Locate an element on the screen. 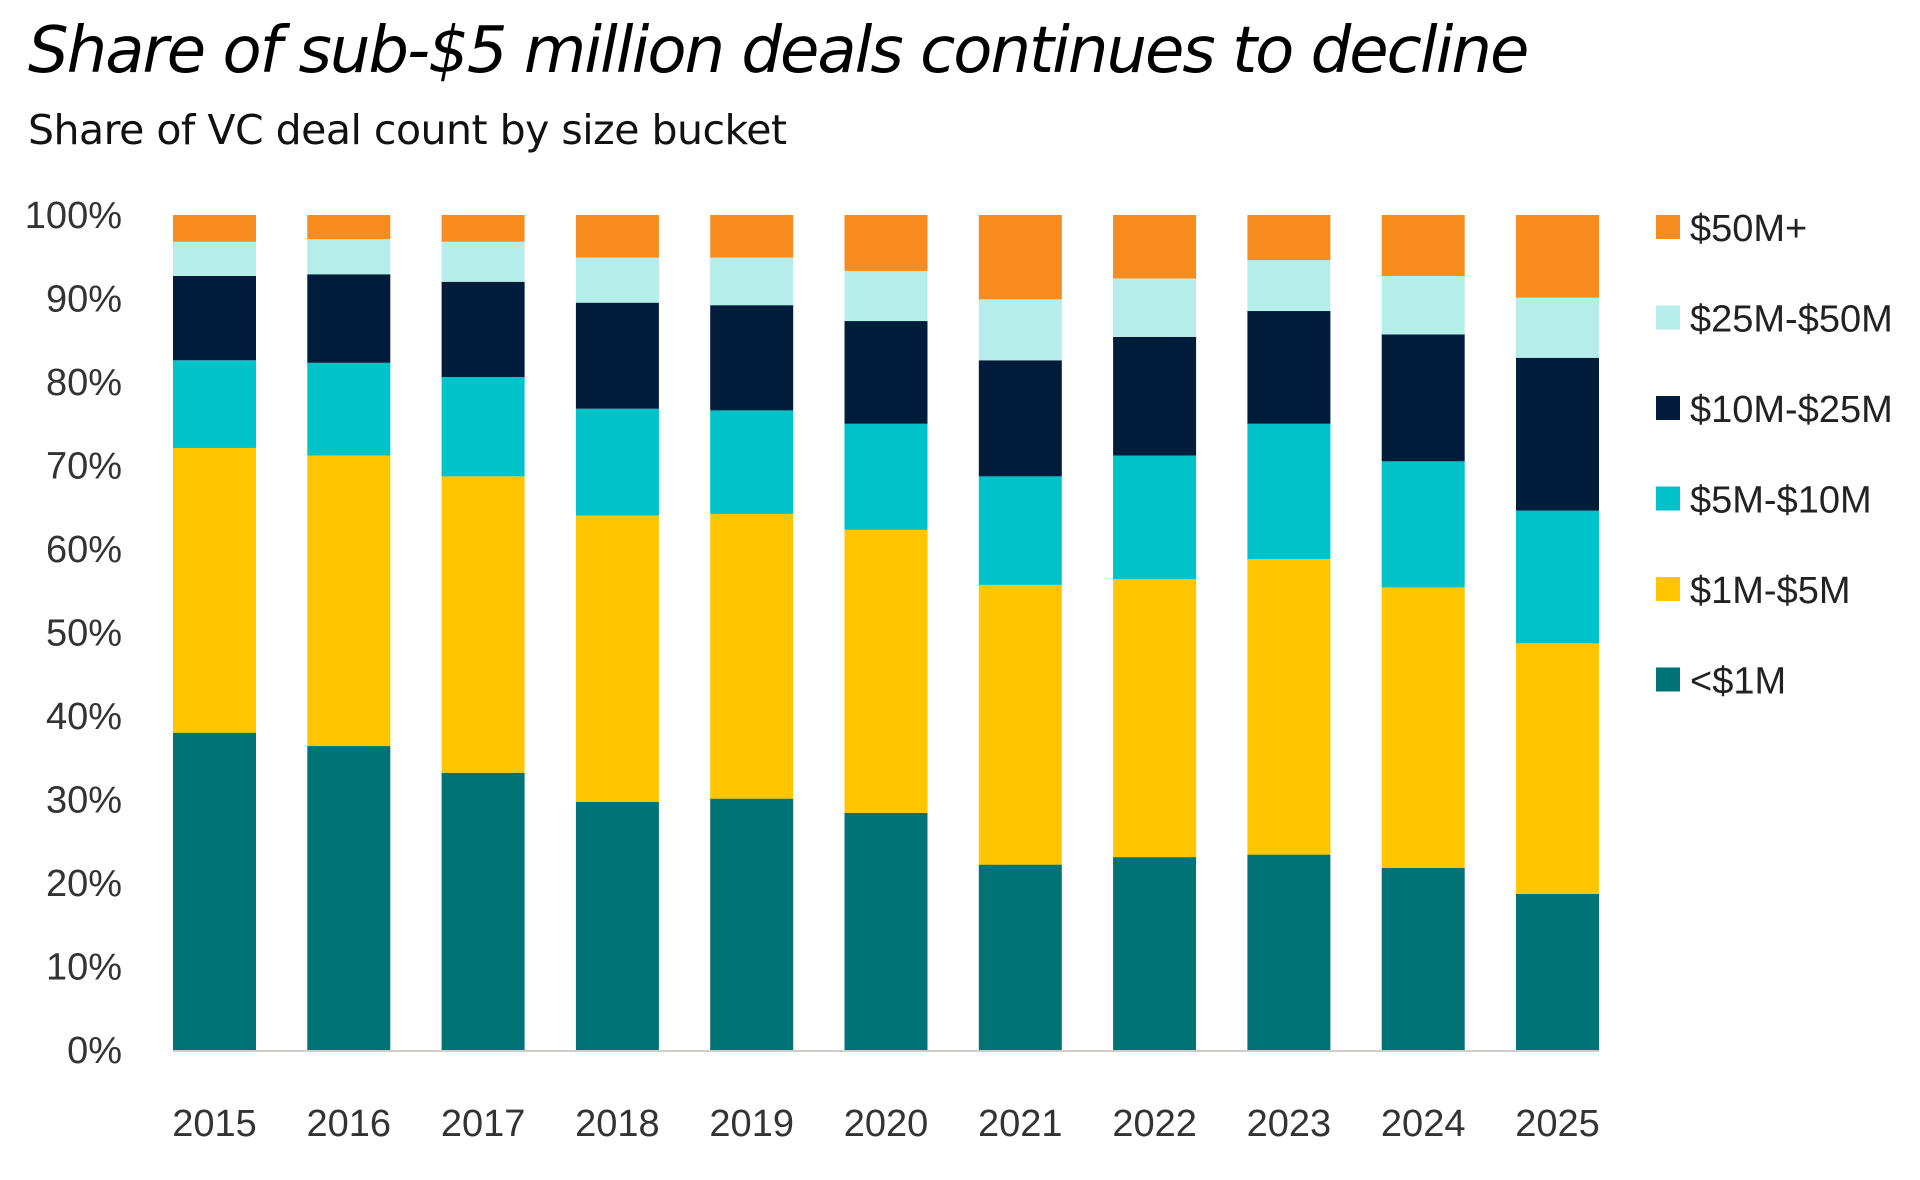  legend-item: $25M-$50M is located at coordinates (1774, 320).